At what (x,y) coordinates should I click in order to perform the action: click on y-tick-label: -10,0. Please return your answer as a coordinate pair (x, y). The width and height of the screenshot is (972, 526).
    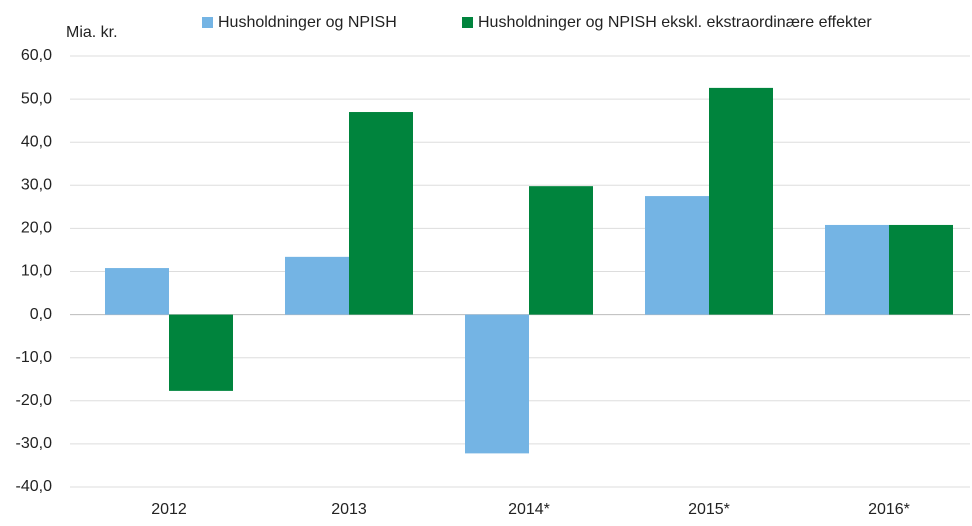
    Looking at the image, I should click on (34, 357).